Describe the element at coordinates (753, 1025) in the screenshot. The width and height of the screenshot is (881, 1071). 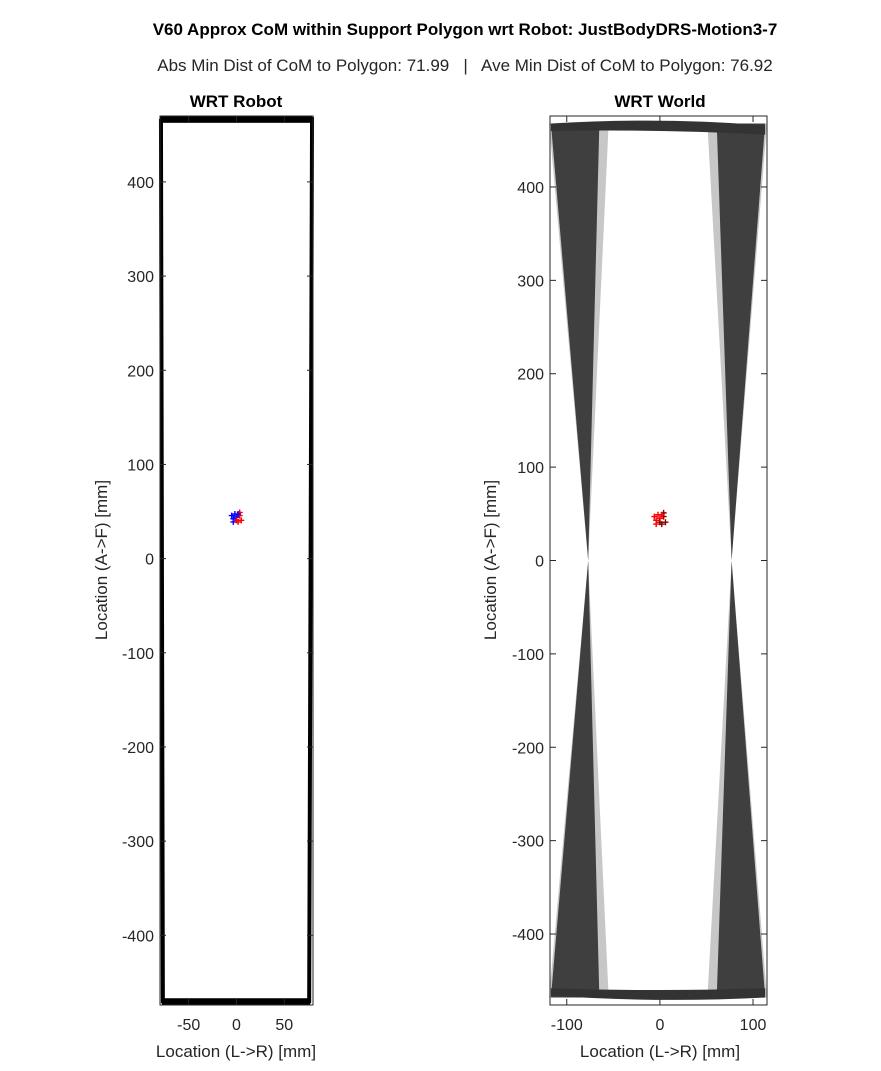
I see `wrt-world-xtick-label: 100` at that location.